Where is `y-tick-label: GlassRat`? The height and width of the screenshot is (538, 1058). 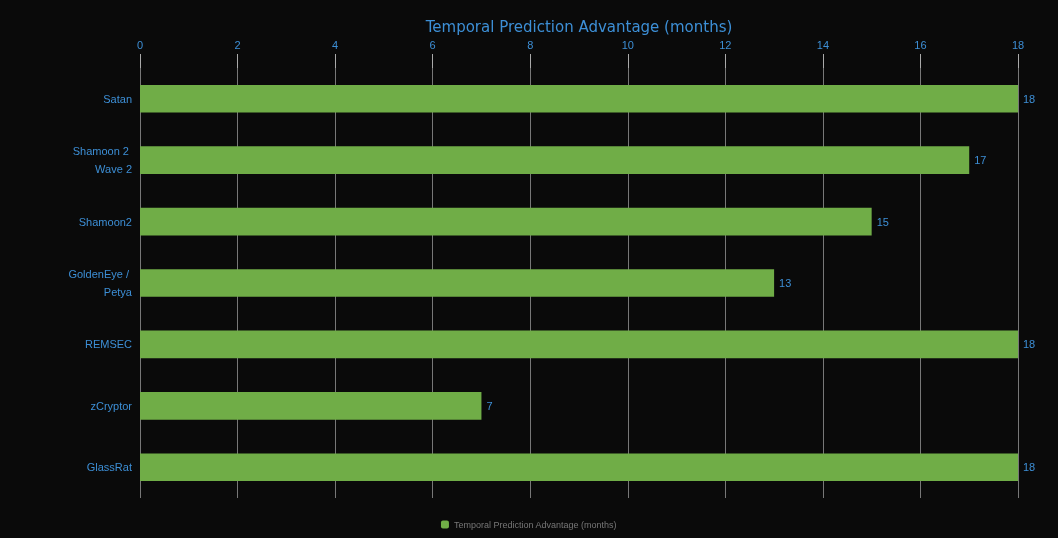
y-tick-label: GlassRat is located at coordinates (109, 467).